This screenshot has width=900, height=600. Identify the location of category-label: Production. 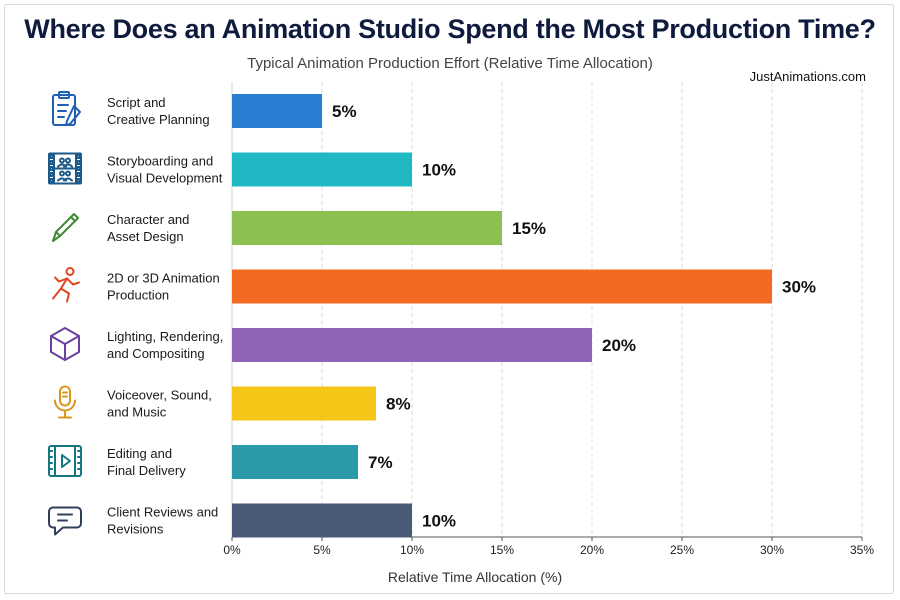
(138, 295).